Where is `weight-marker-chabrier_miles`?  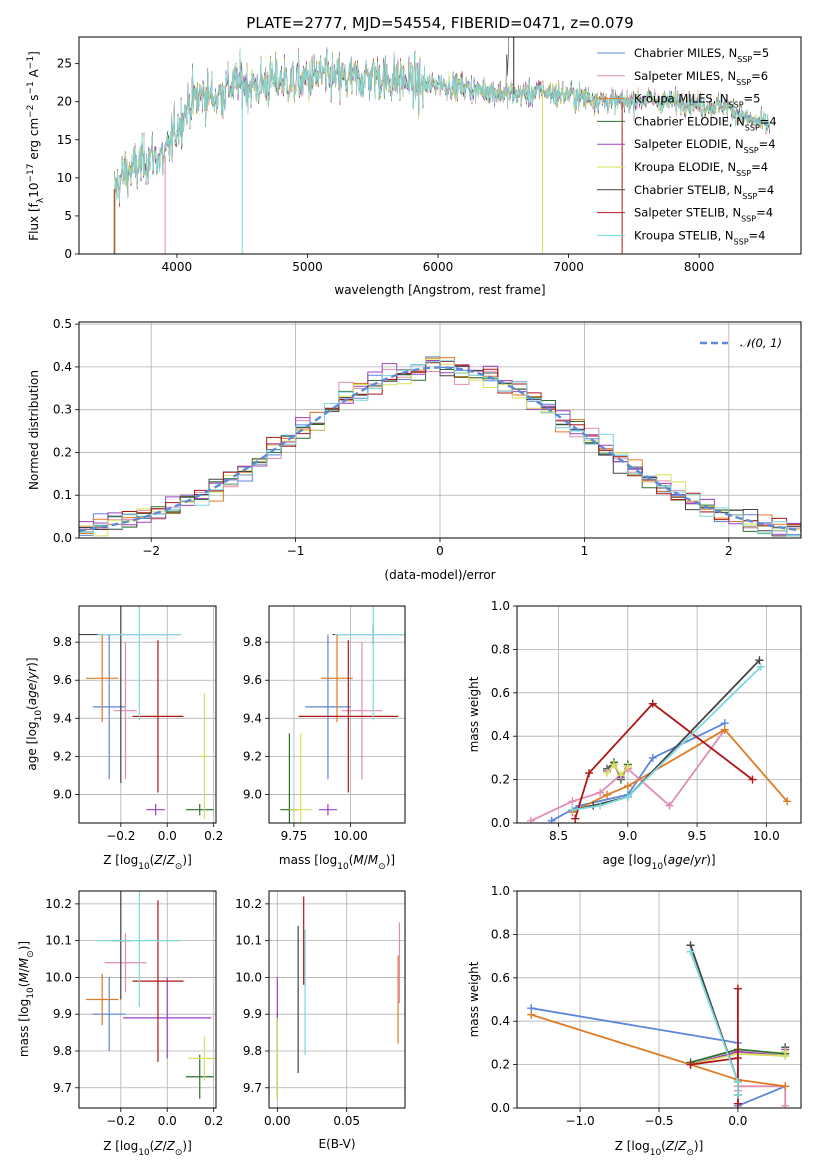 weight-marker-chabrier_miles is located at coordinates (652, 757).